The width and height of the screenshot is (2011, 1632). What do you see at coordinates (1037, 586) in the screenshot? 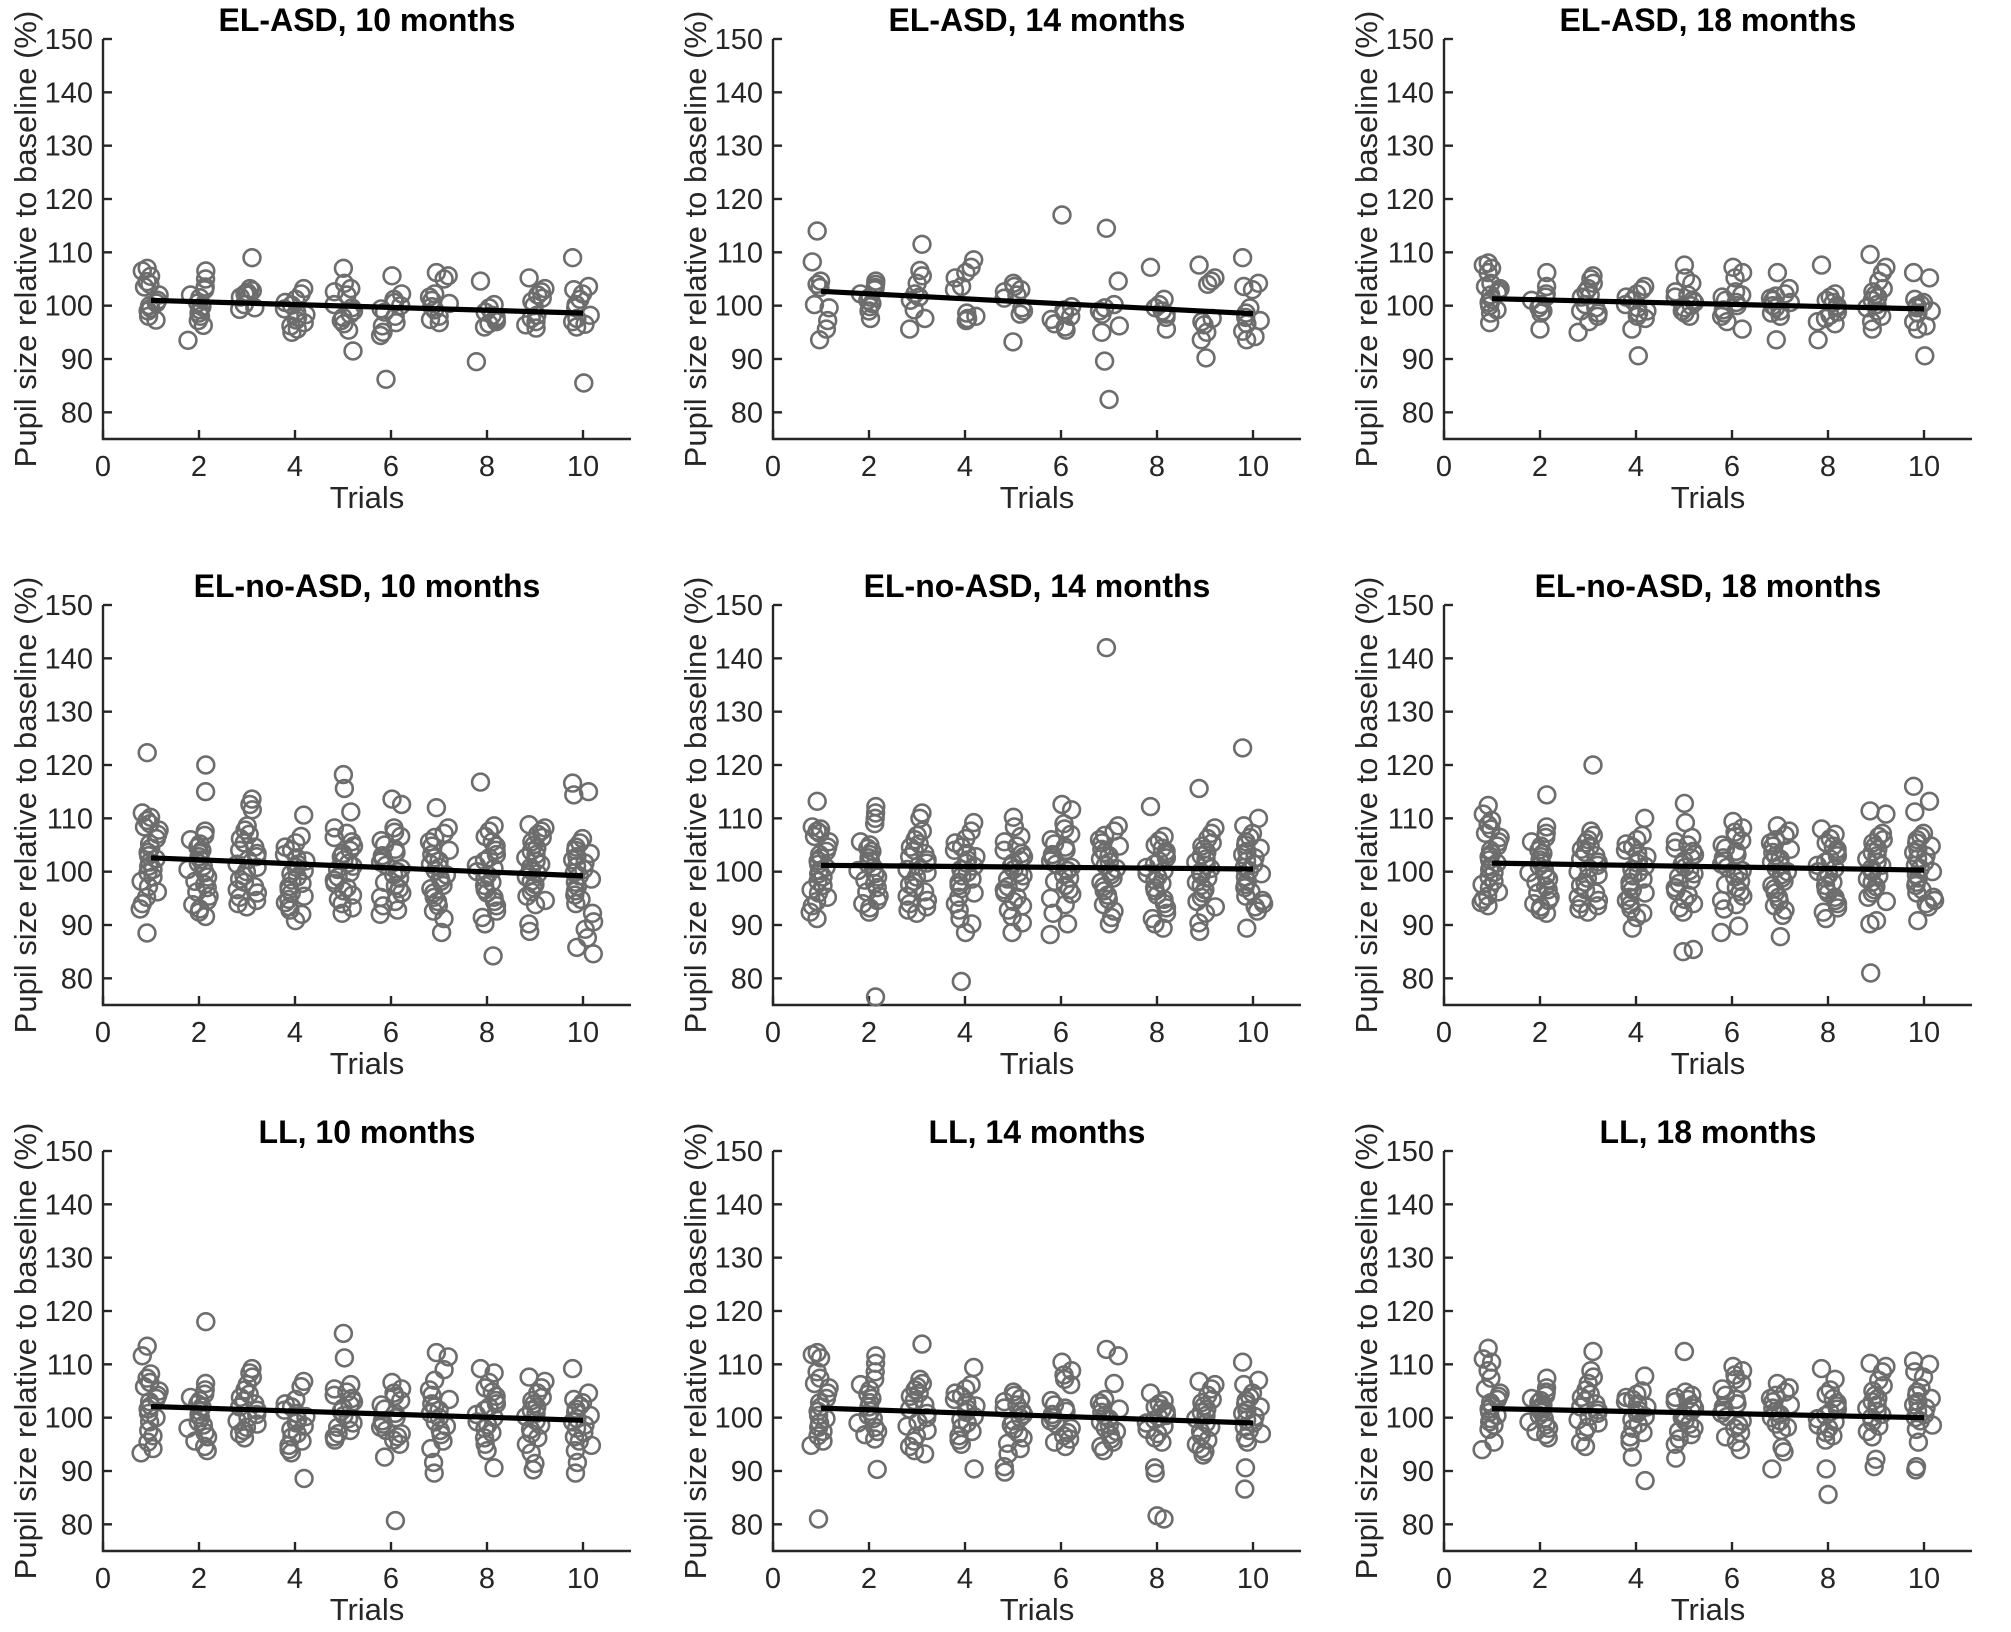
I see `panel-title: EL-no-ASD, 14 months` at bounding box center [1037, 586].